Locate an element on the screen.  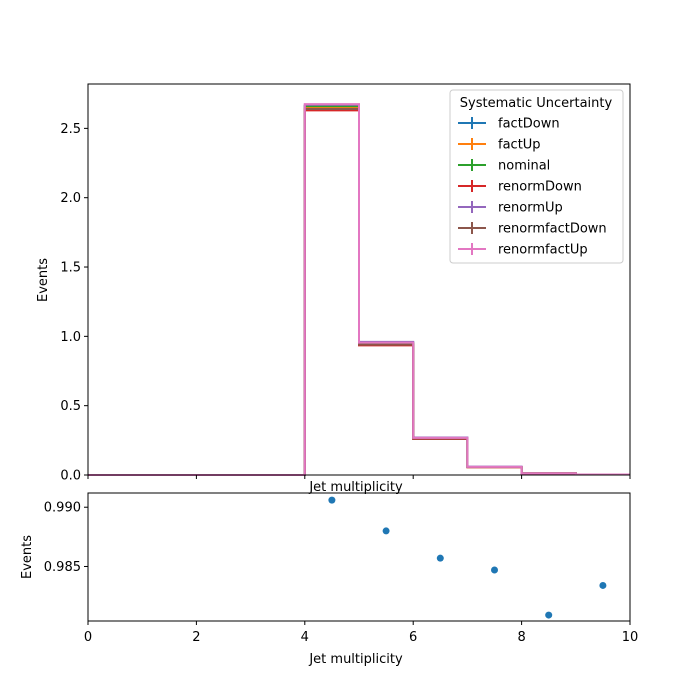
main-y-tick-label: 0.5 is located at coordinates (70, 406).